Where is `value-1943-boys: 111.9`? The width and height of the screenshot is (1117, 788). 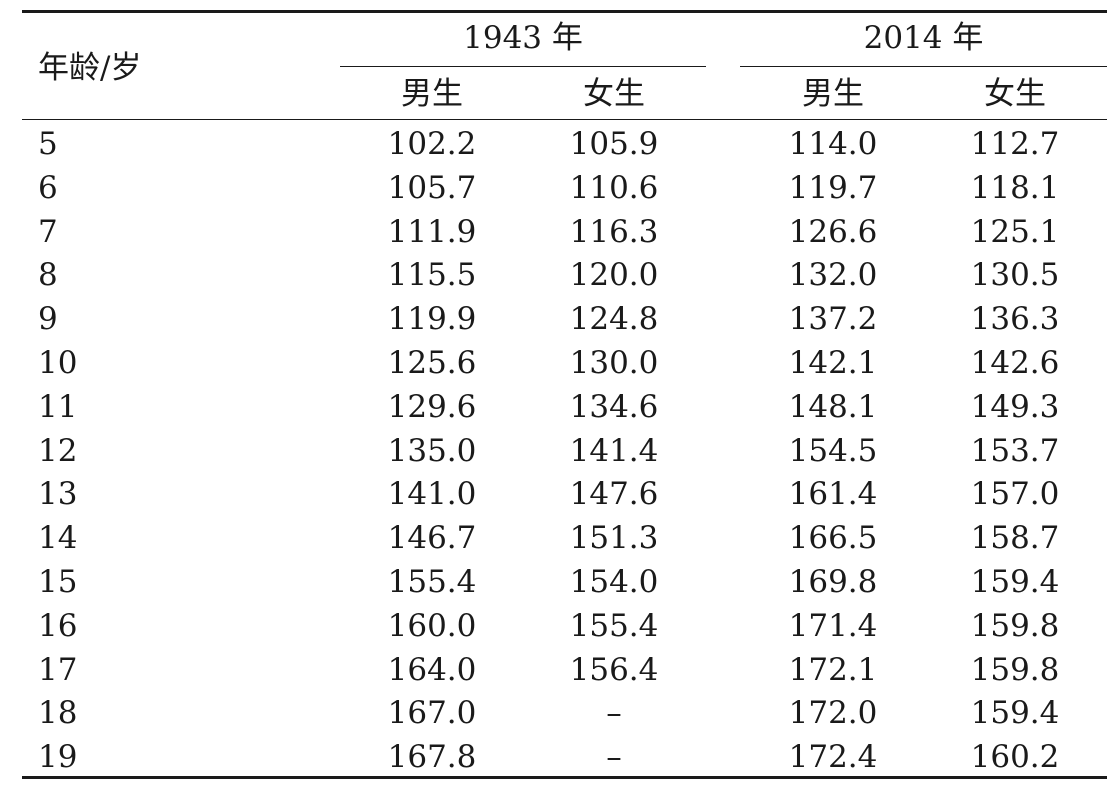
value-1943-boys: 111.9 is located at coordinates (432, 232).